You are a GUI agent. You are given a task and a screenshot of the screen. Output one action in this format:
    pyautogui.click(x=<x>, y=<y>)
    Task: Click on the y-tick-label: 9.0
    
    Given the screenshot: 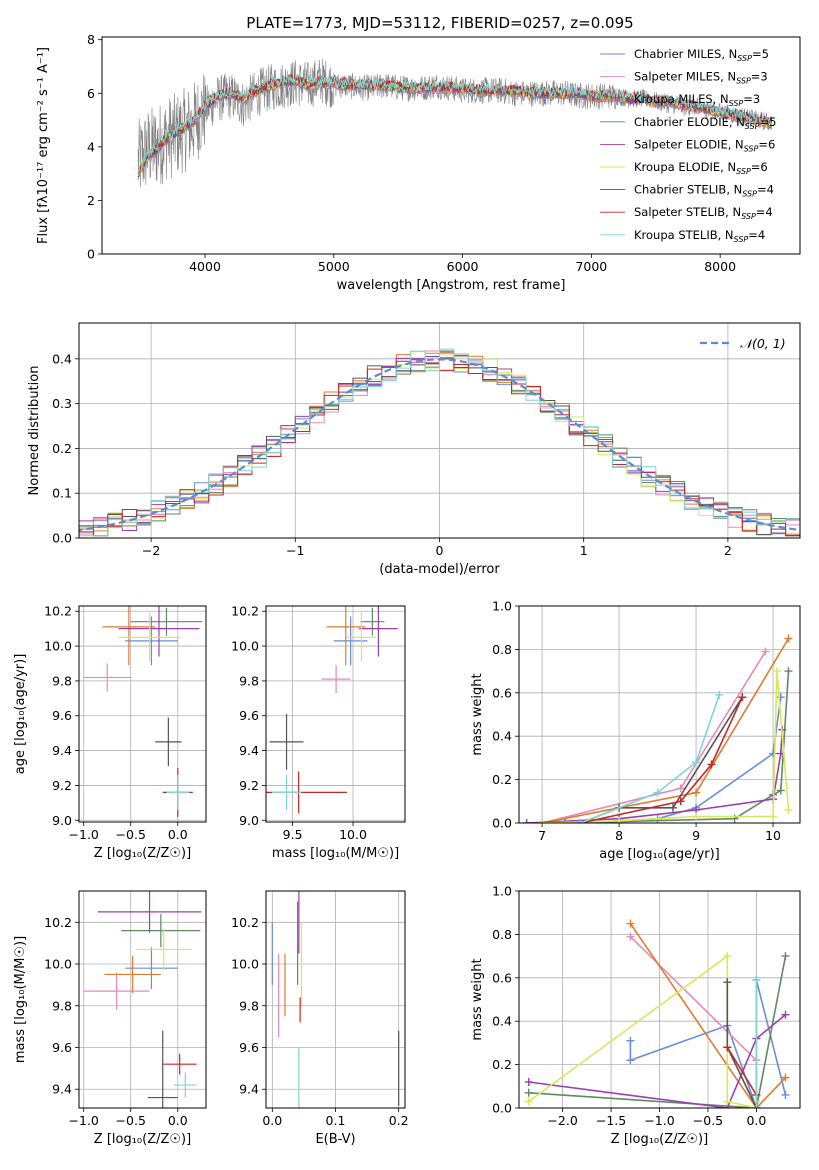 What is the action you would take?
    pyautogui.click(x=249, y=820)
    